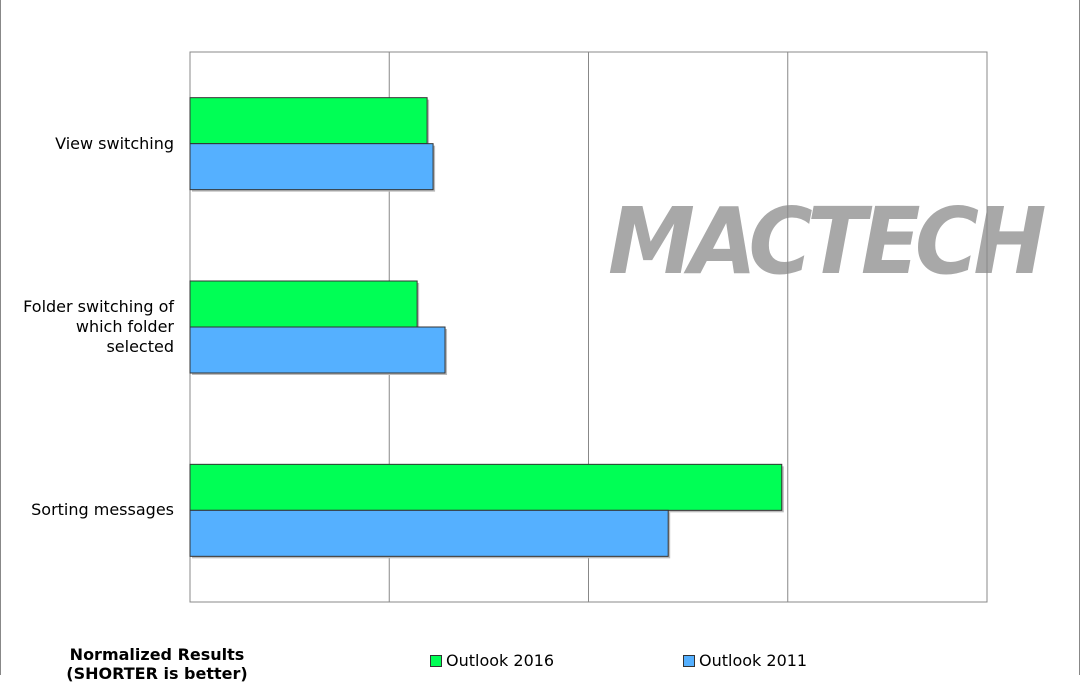  I want to click on legend-label: Outlook 2011, so click(753, 660).